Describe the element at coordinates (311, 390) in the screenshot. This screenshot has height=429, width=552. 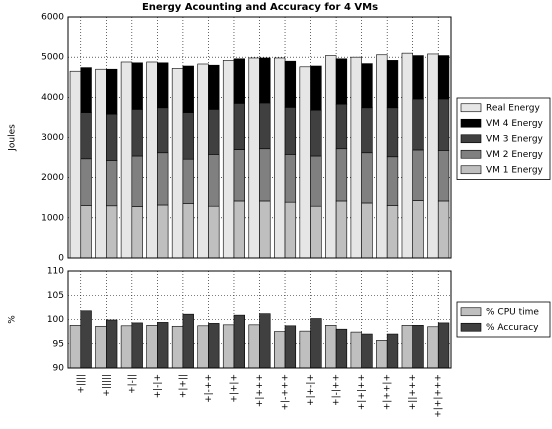
I see `x-tick-label: +|+-|+` at that location.